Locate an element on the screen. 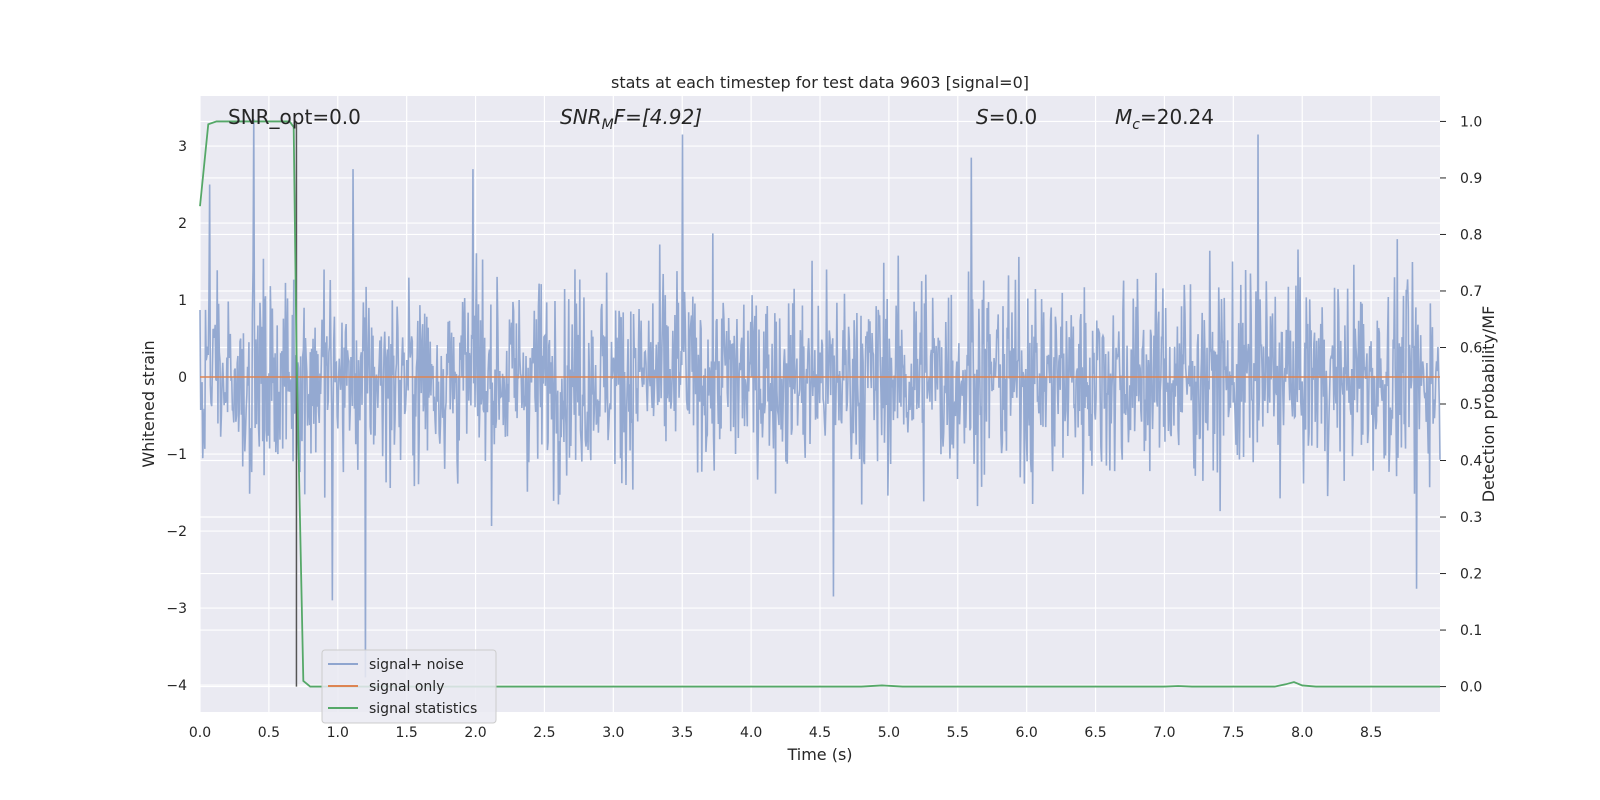  legend-label-signal-statistics: signal statistics is located at coordinates (423, 709).